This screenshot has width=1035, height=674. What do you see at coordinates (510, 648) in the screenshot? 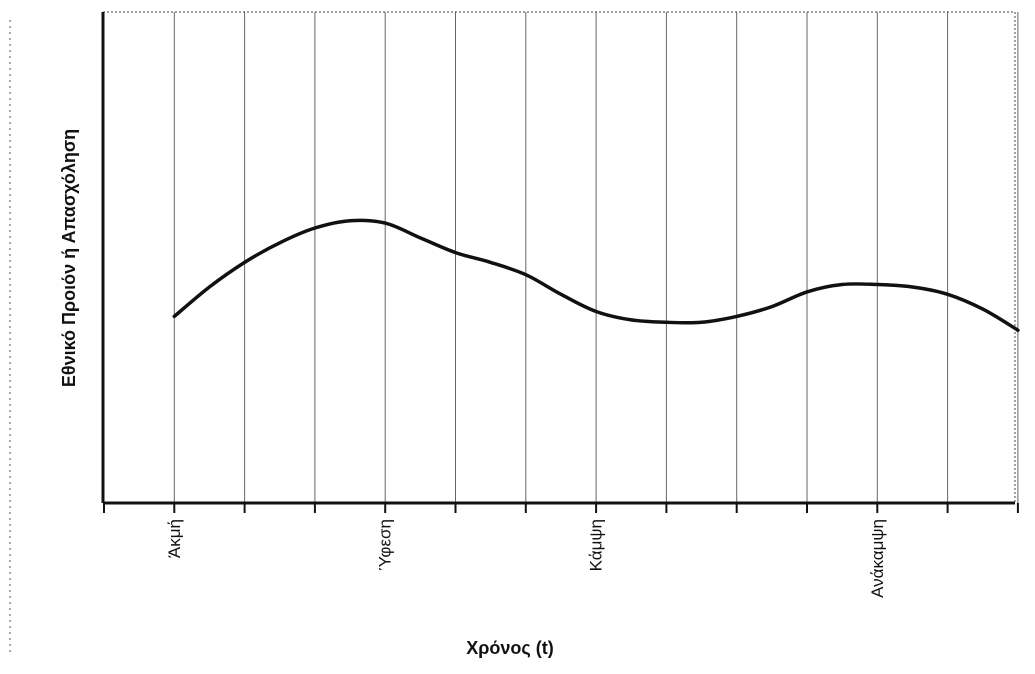
I see `x-axis-title: Χρόνος (t)` at bounding box center [510, 648].